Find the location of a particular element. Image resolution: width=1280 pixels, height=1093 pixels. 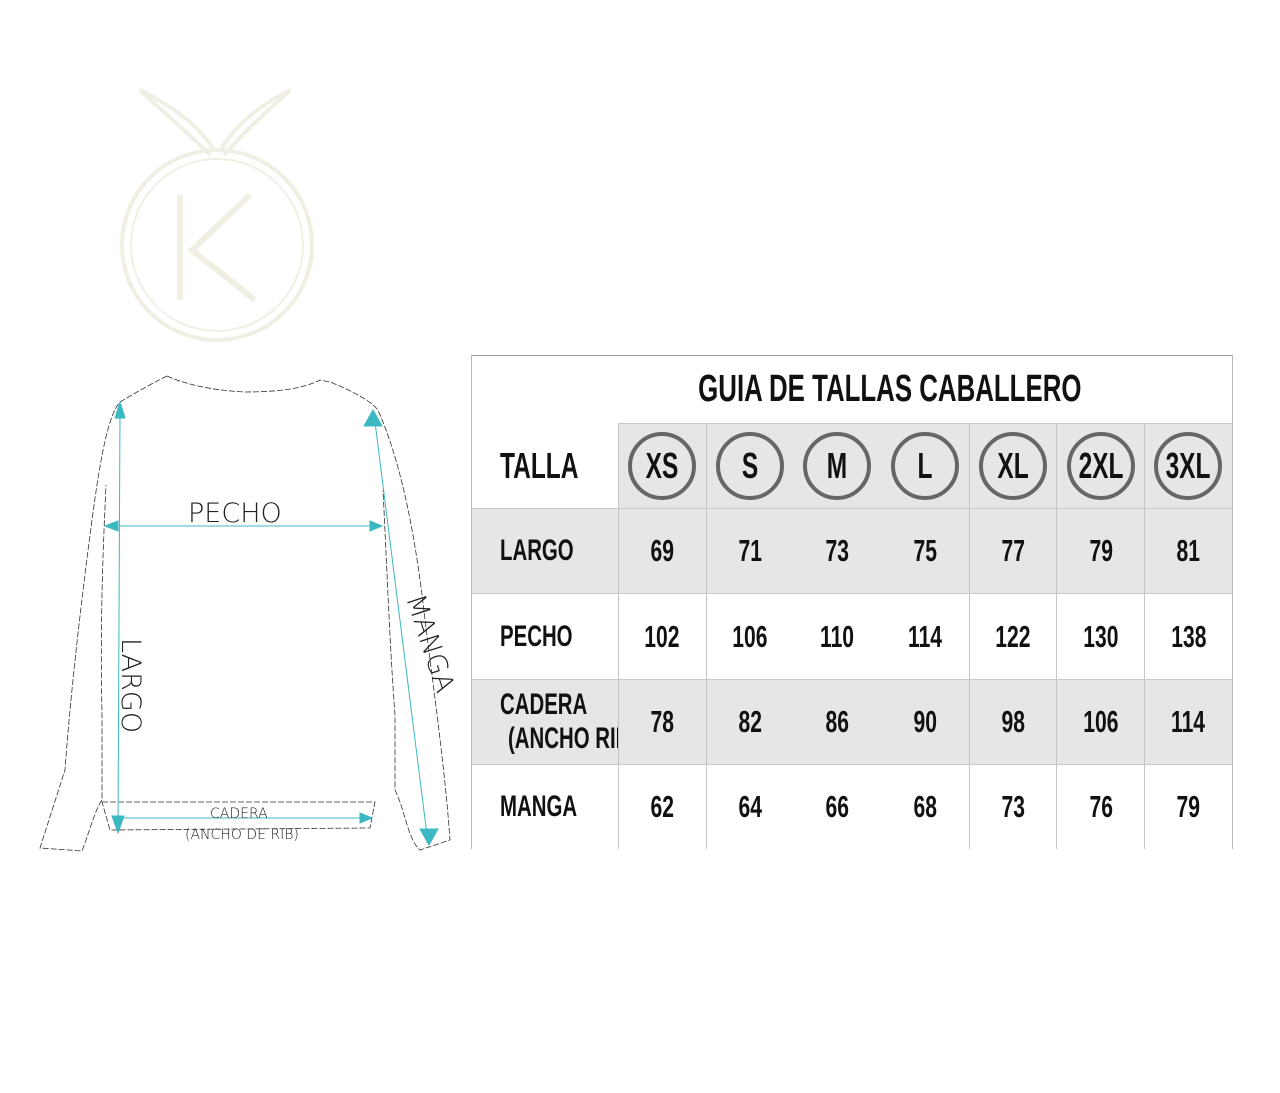

brand-logo-watermark is located at coordinates (217, 215).